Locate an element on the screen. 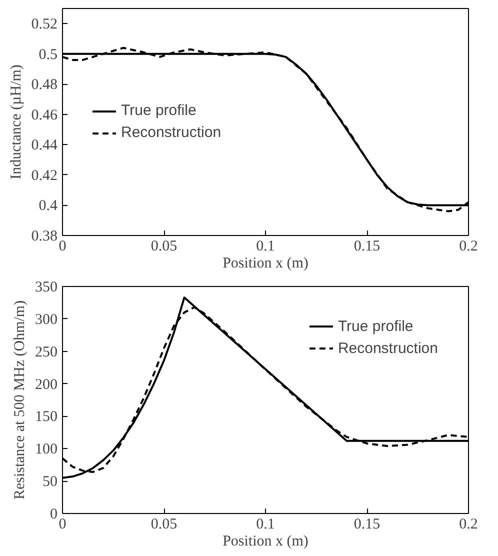 The image size is (498, 556). y-tick-label: 0.5 is located at coordinates (48, 54).